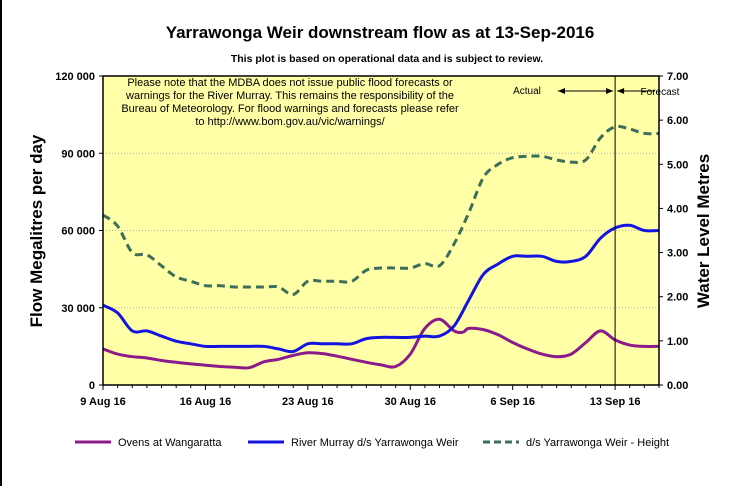  Describe the element at coordinates (561, 91) in the screenshot. I see `actual-arrow-tail` at that location.